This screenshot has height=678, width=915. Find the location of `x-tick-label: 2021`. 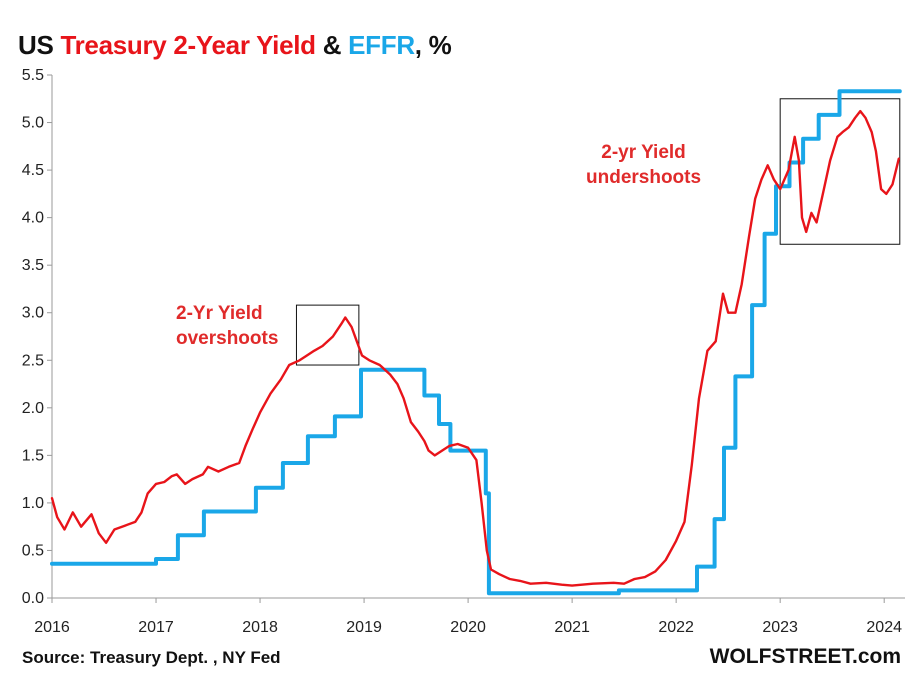

x-tick-label: 2021 is located at coordinates (572, 627).